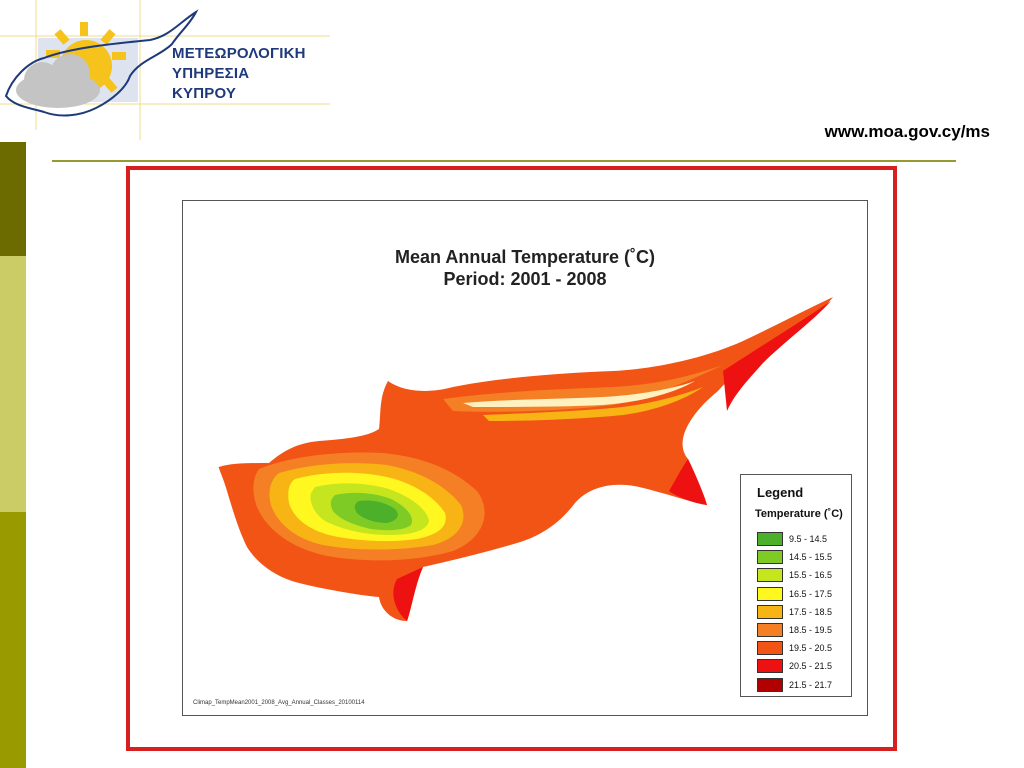 This screenshot has height=768, width=1024. Describe the element at coordinates (811, 611) in the screenshot. I see `legend-label: 17.5 - 18.5` at that location.